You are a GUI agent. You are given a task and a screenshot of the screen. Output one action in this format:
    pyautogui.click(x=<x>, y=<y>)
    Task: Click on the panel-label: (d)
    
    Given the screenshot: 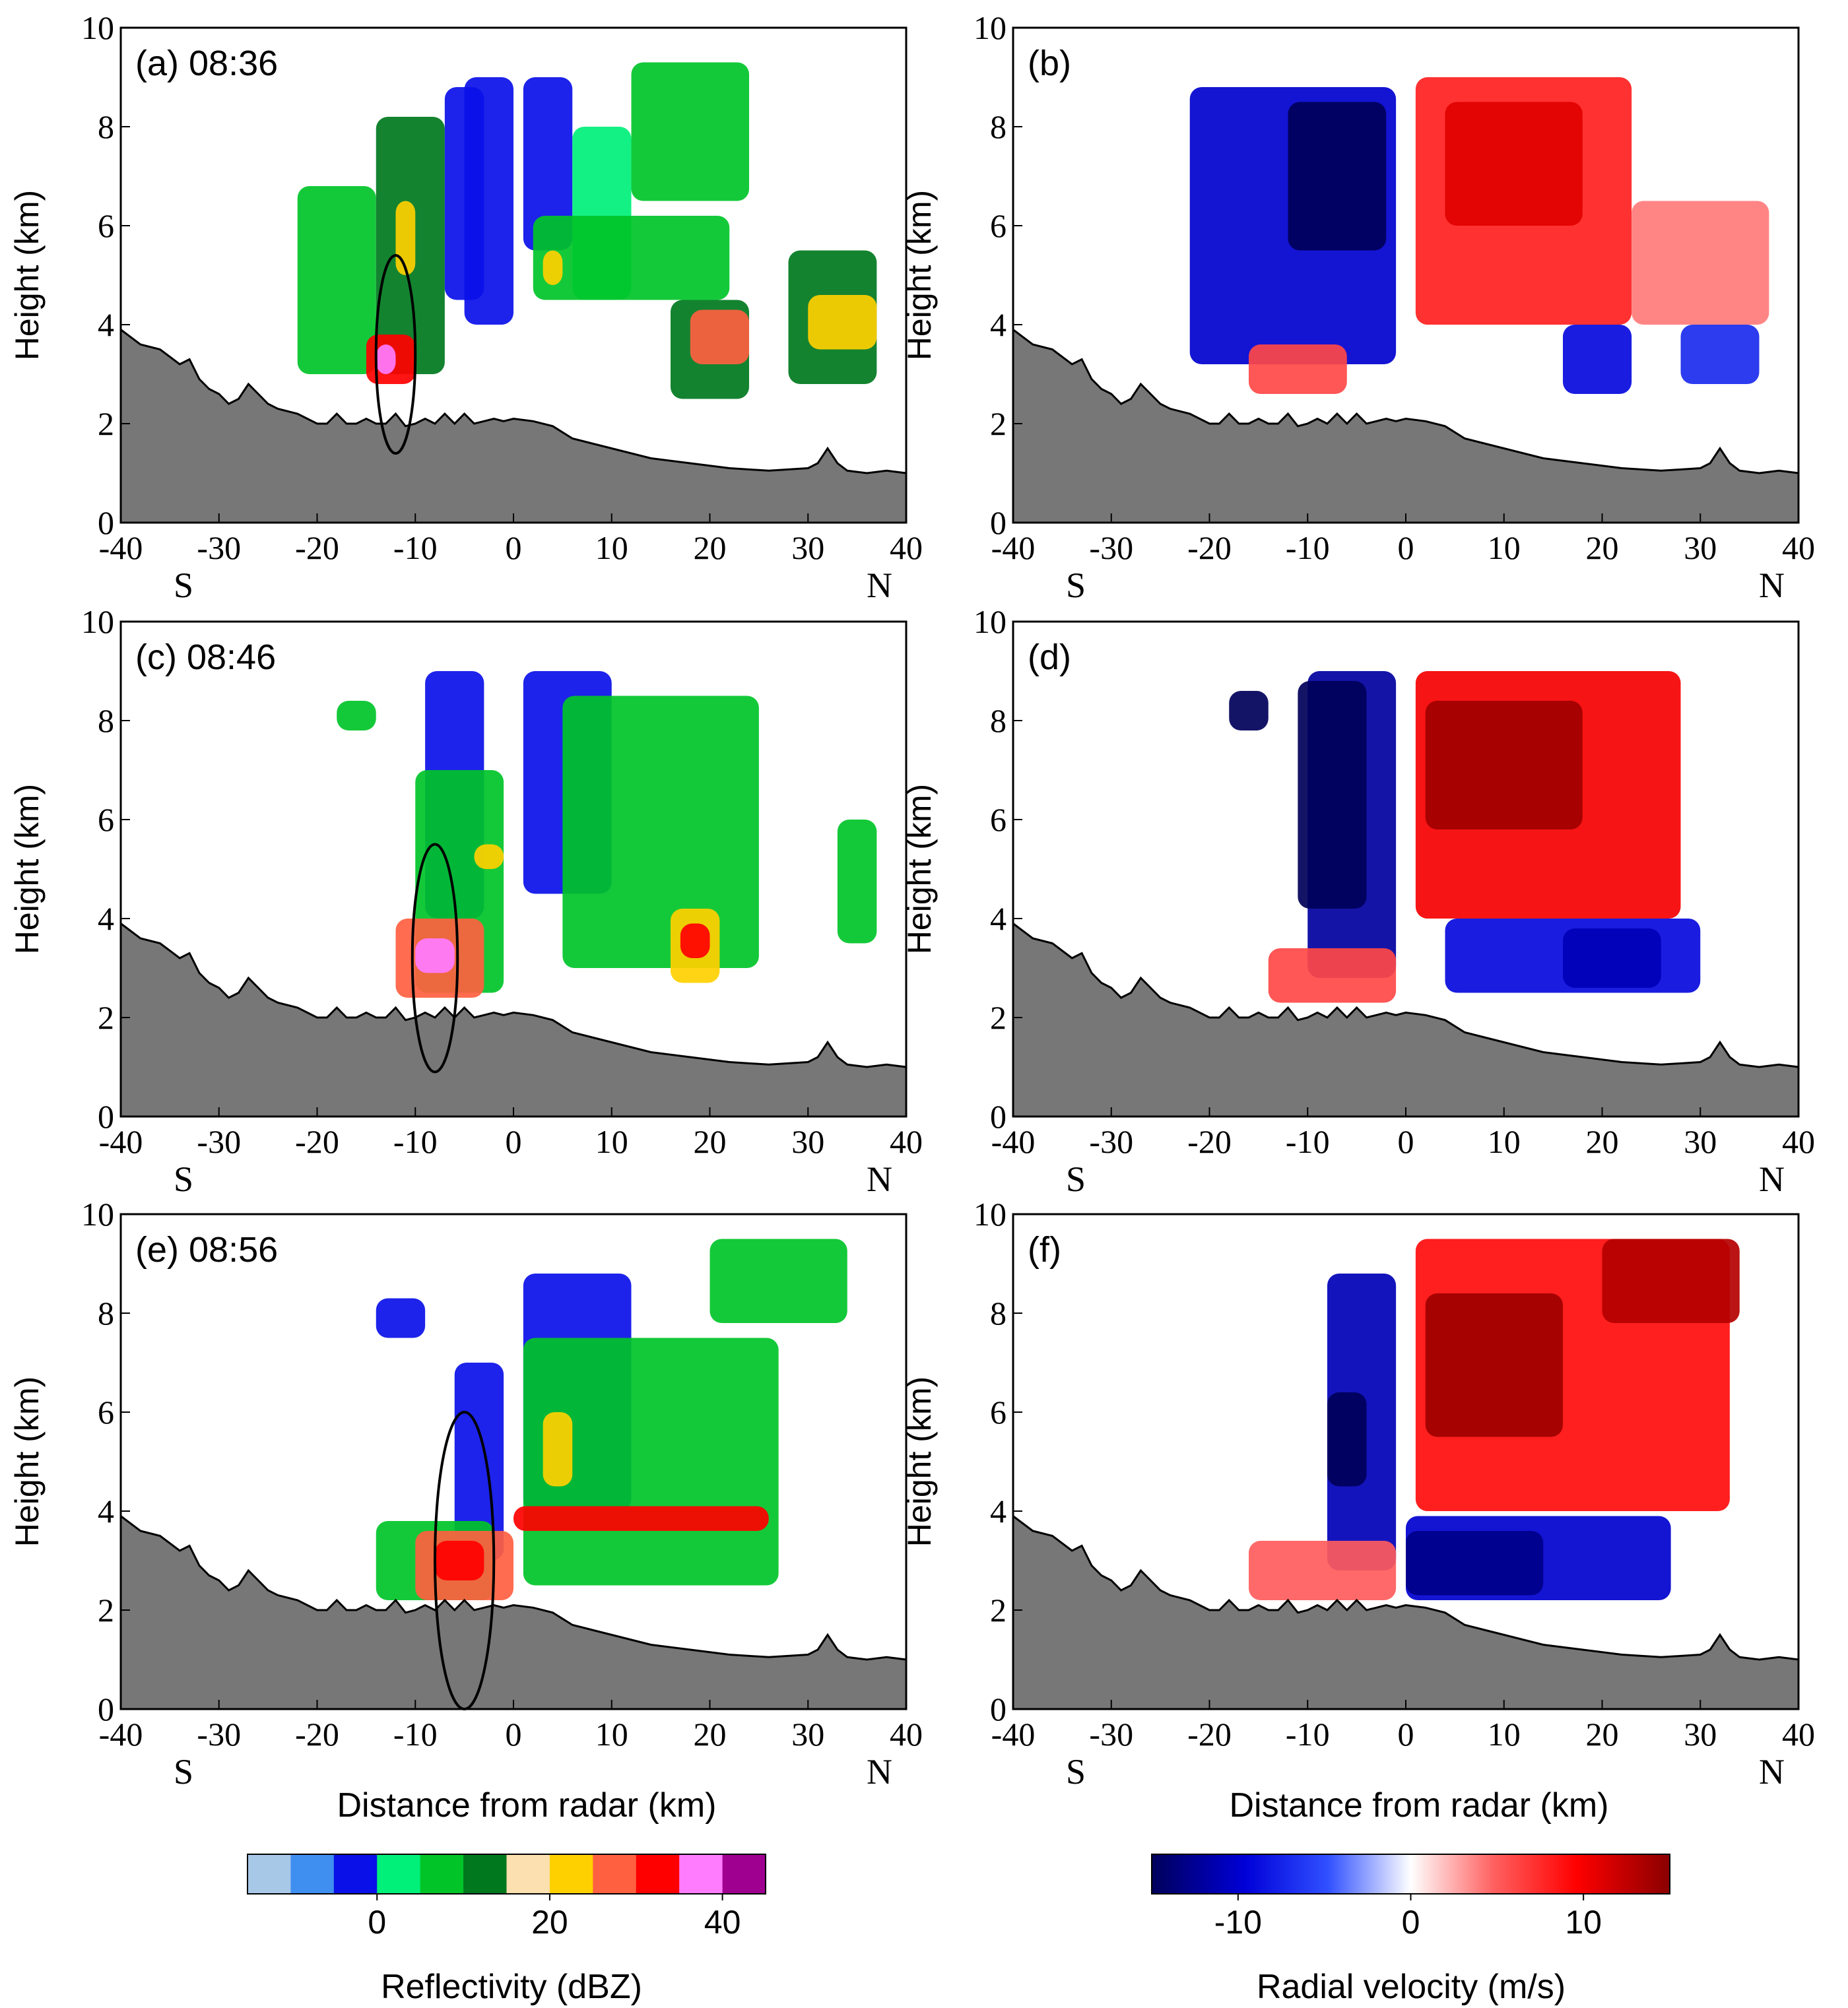 What is the action you would take?
    pyautogui.click(x=1049, y=657)
    